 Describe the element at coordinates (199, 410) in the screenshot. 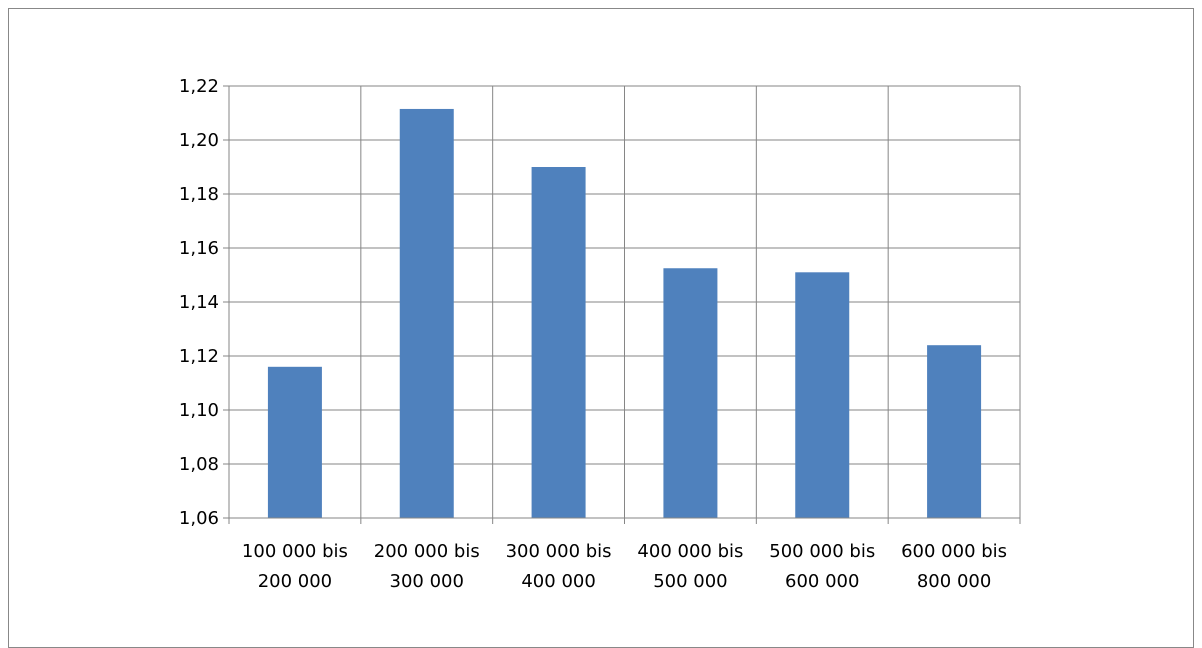

I see `y-tick-label: 1,10` at that location.